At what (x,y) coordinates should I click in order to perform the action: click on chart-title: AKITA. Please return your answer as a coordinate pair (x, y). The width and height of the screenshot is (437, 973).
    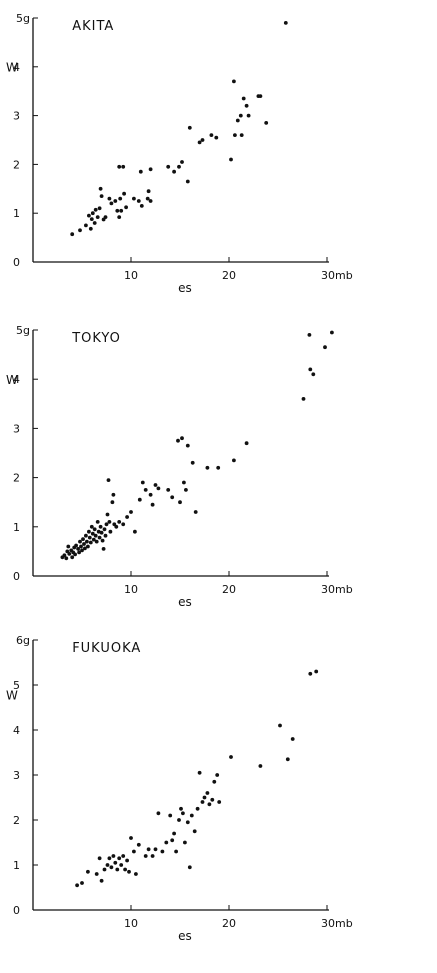
    Looking at the image, I should click on (93, 26).